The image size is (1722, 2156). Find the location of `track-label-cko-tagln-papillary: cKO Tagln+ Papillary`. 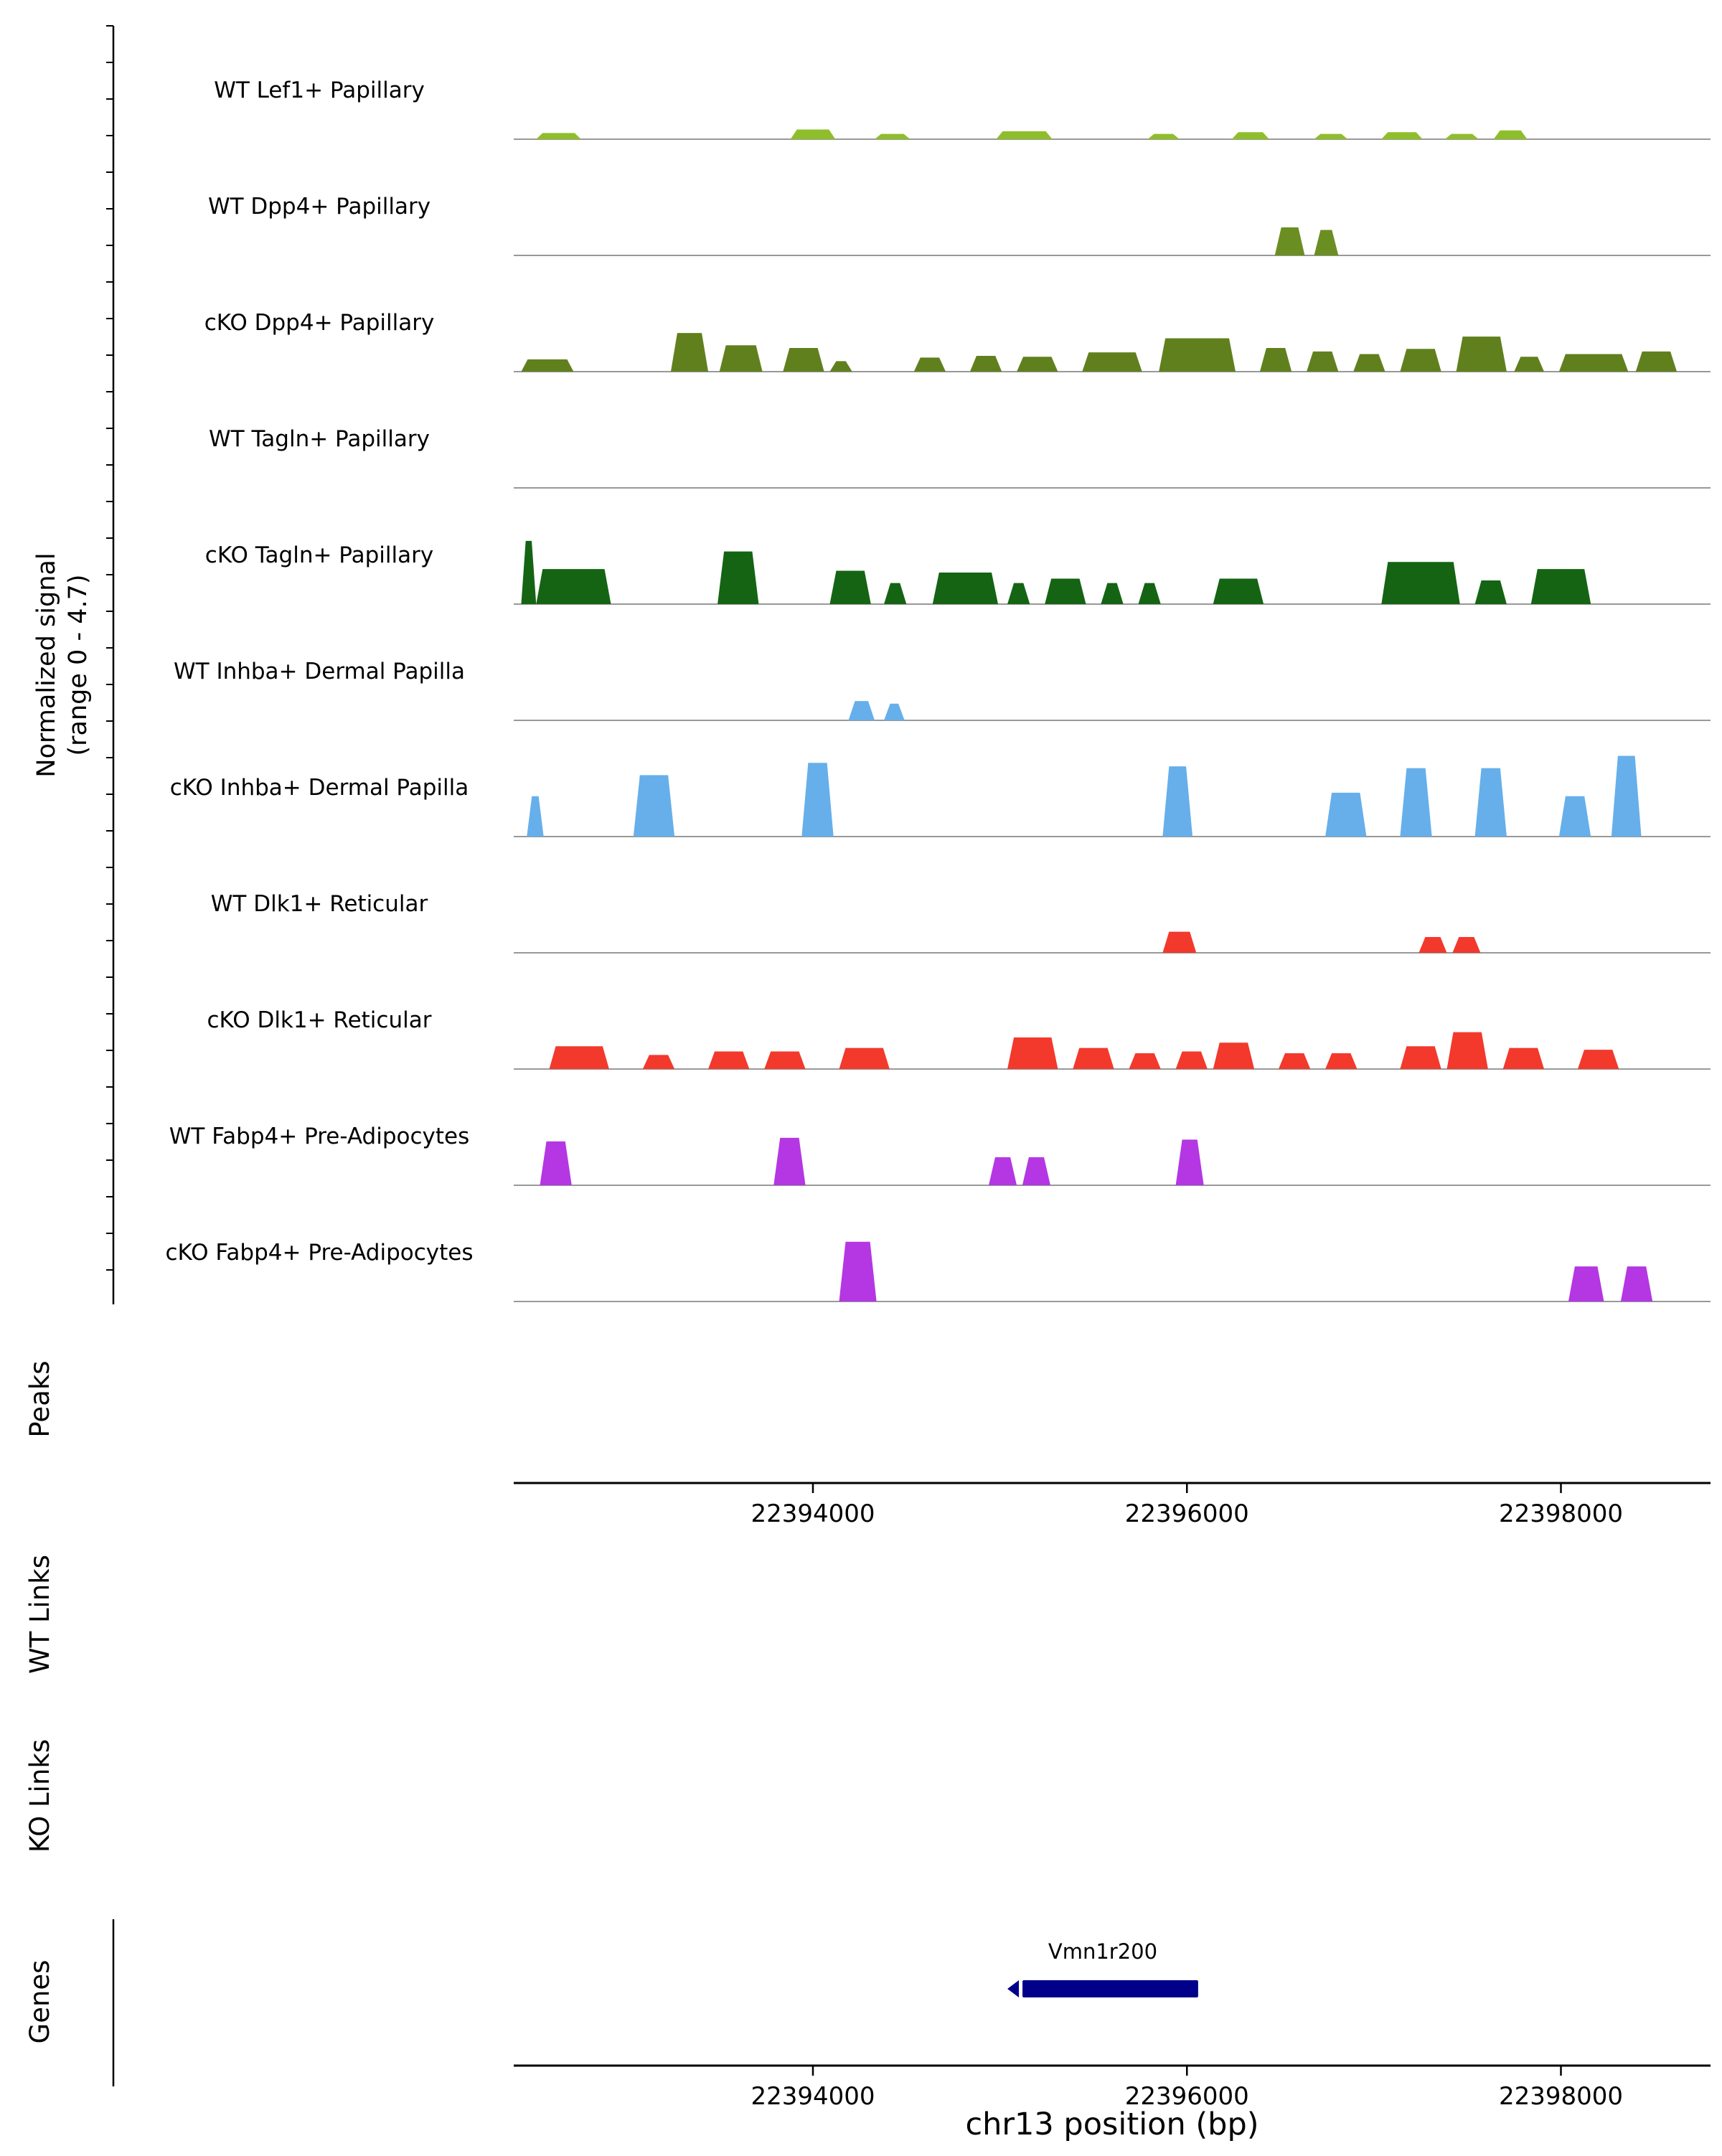

track-label-cko-tagln-papillary: cKO Tagln+ Papillary is located at coordinates (319, 555).